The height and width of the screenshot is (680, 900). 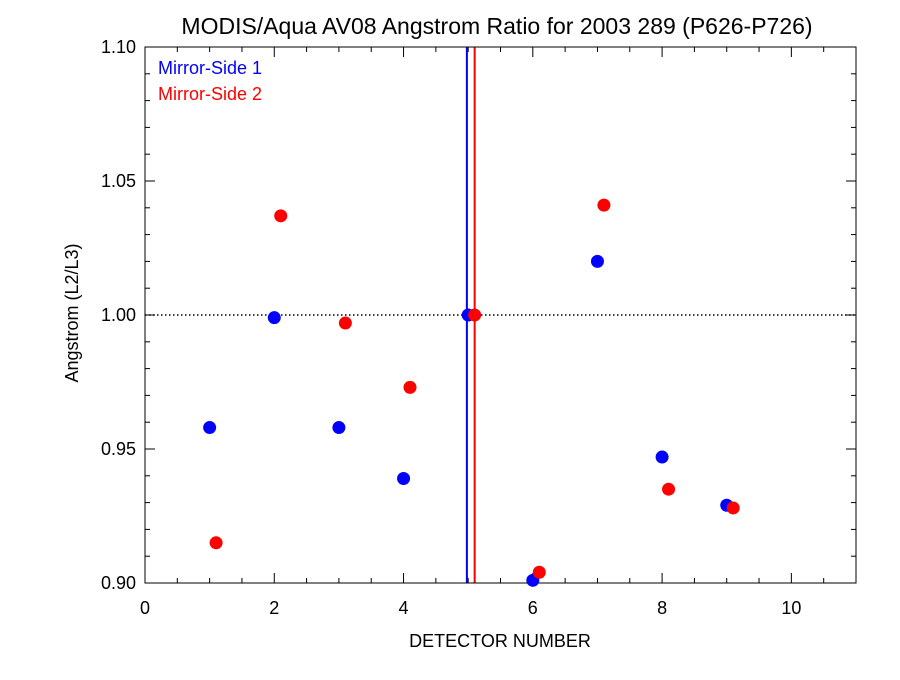 I want to click on legend: Mirror-Side 1 Mirror-Side 2, so click(x=210, y=81).